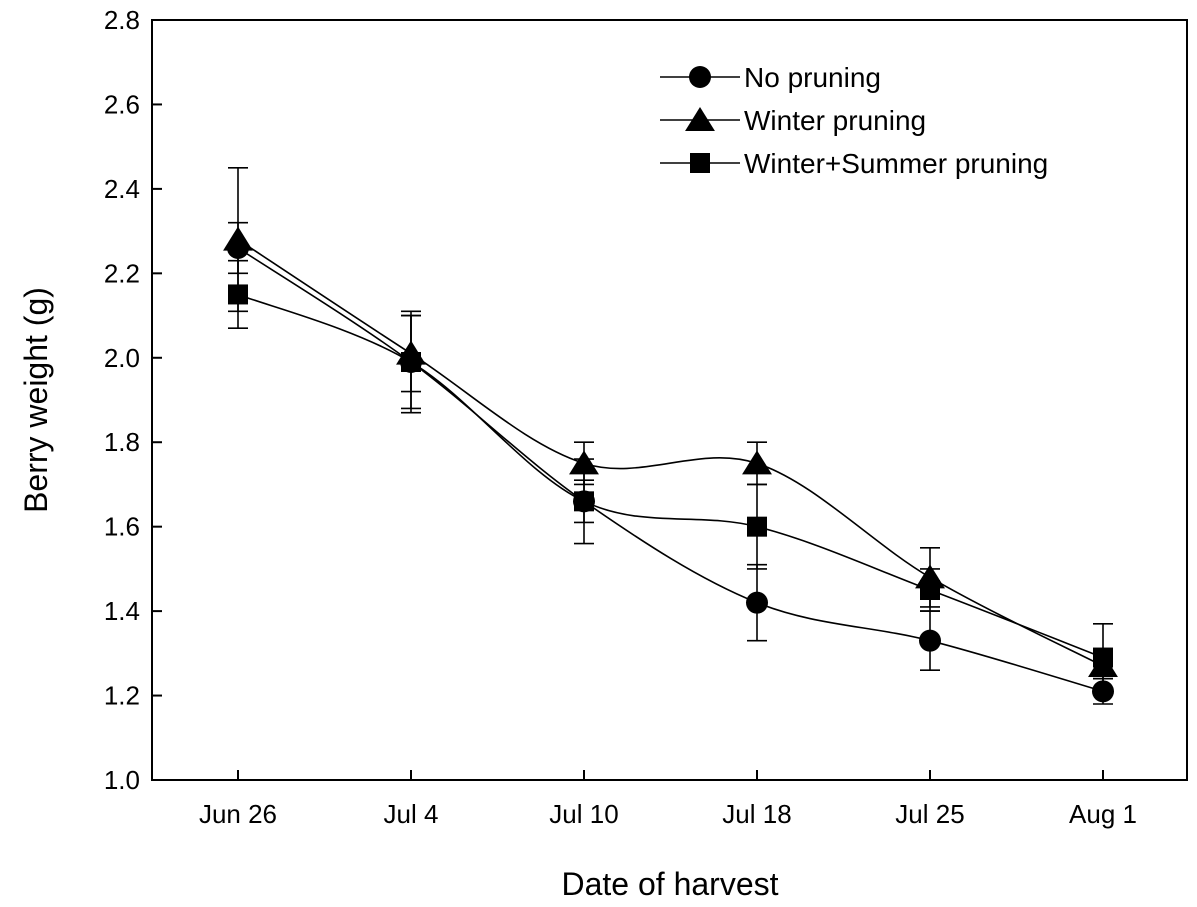 This screenshot has width=1197, height=907. I want to click on y-tick-label-5: 2.0, so click(122, 358).